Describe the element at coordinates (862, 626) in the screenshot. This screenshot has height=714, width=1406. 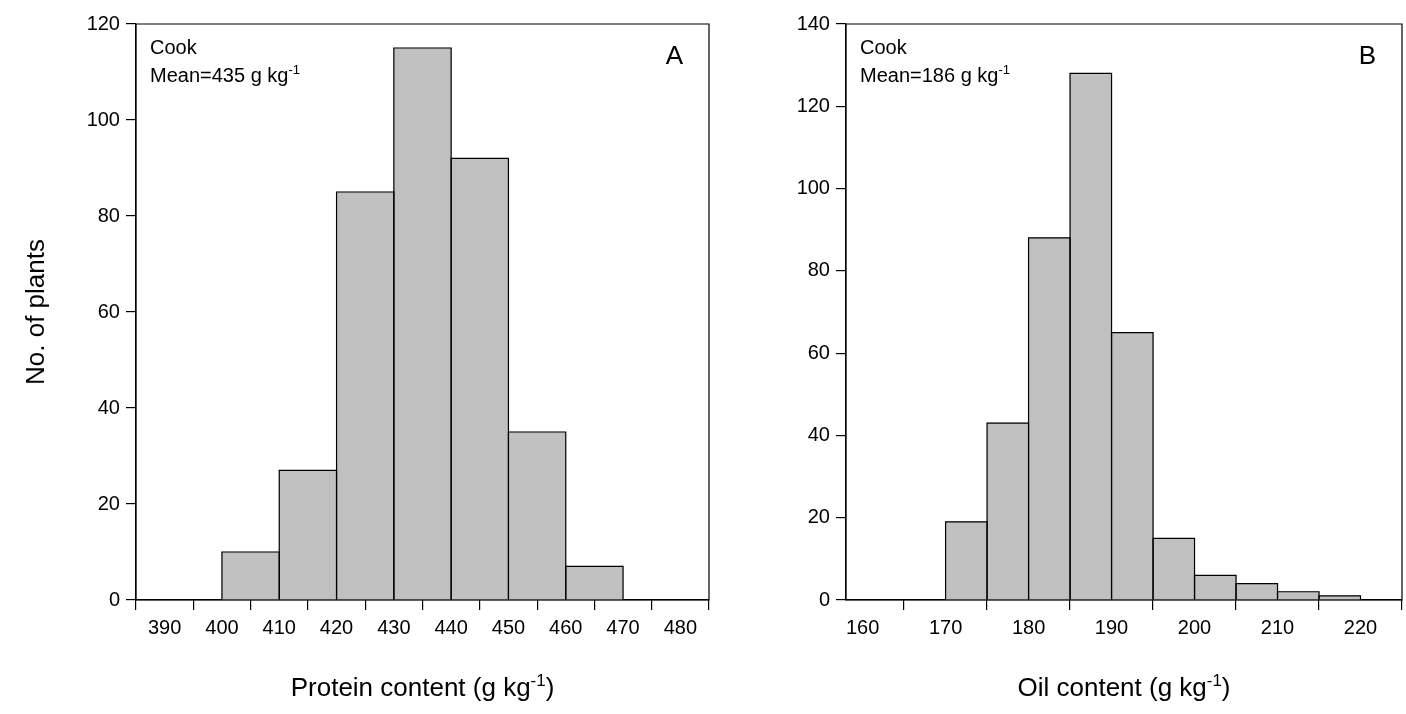
I see `x-tick-label: 160` at that location.